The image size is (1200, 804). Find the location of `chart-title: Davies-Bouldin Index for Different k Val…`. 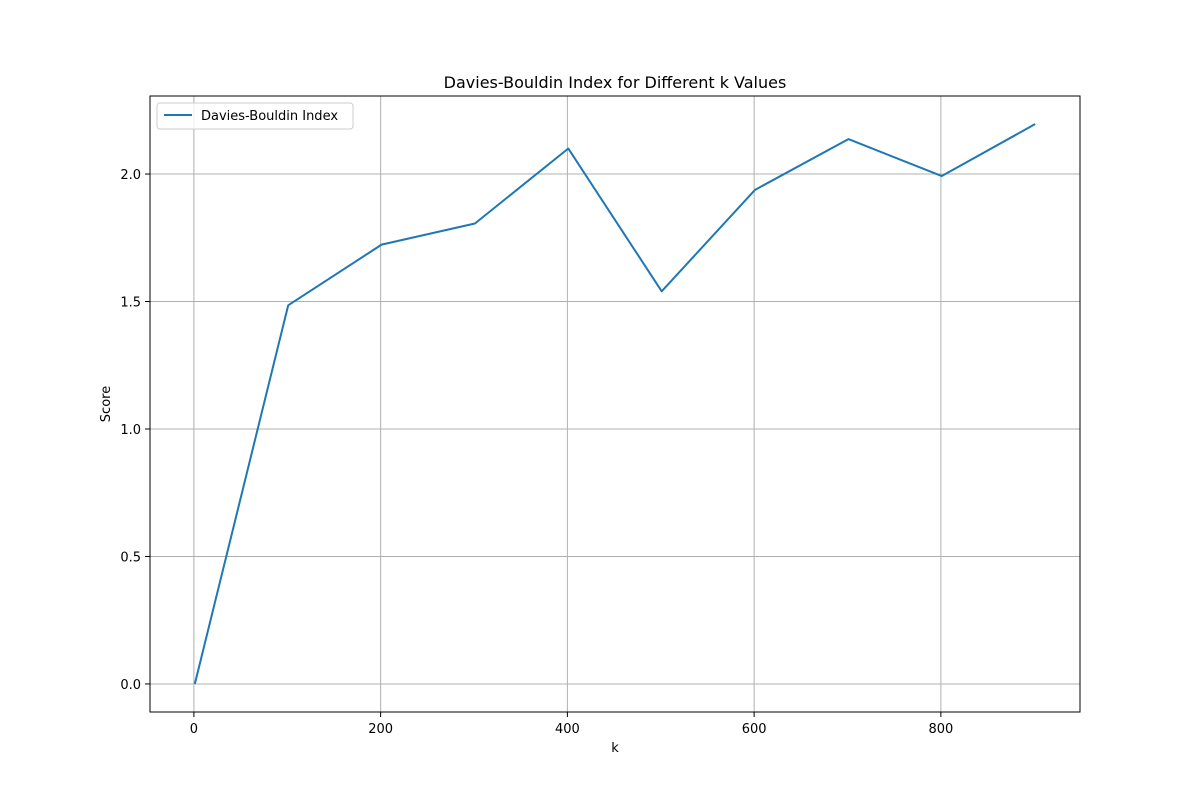

chart-title: Davies-Bouldin Index for Different k Val… is located at coordinates (615, 82).